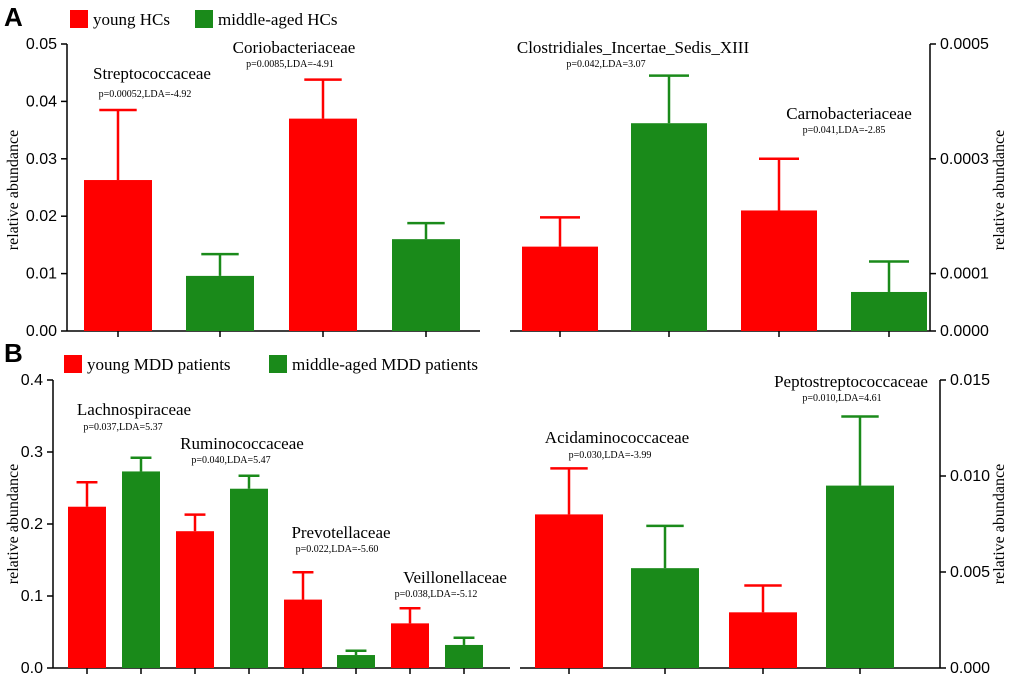  I want to click on family-stats-peptostreptococcaceae: p=0.010,LDA=4.61, so click(841, 398).